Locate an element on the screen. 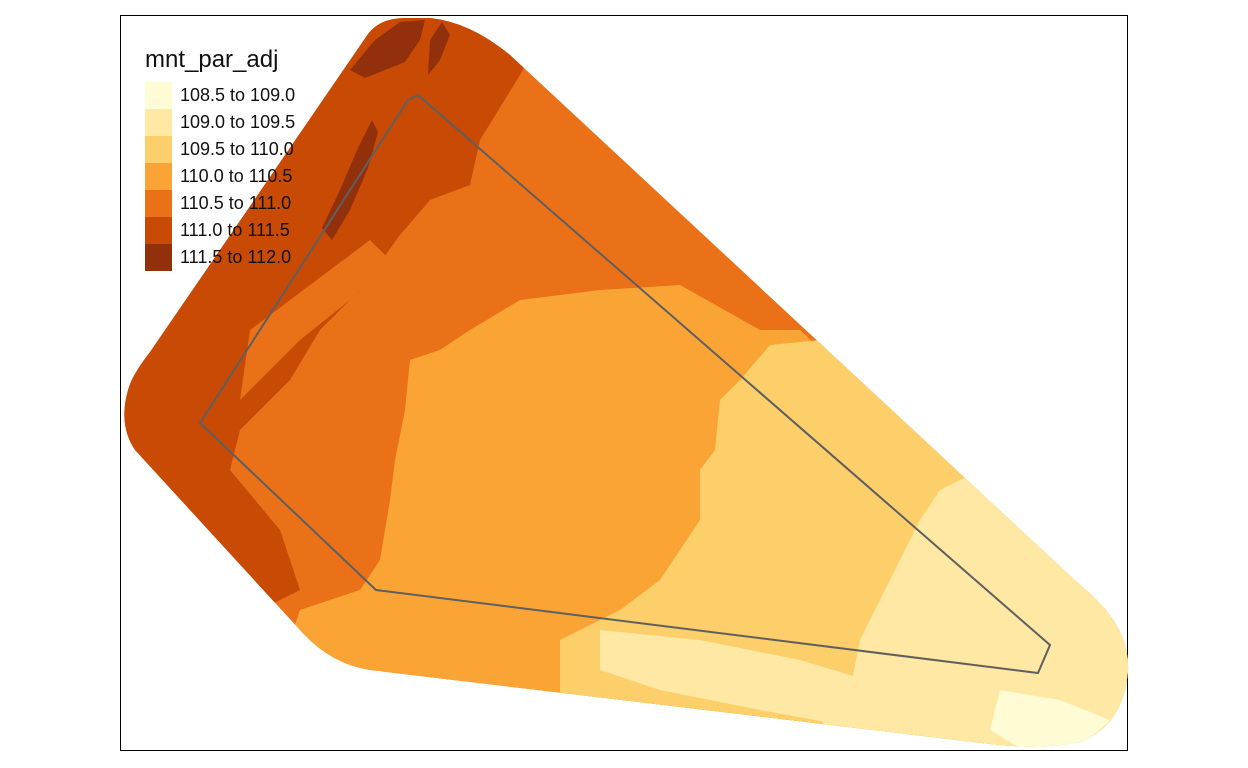  legend-label: 109.0 to 109.5 is located at coordinates (238, 122).